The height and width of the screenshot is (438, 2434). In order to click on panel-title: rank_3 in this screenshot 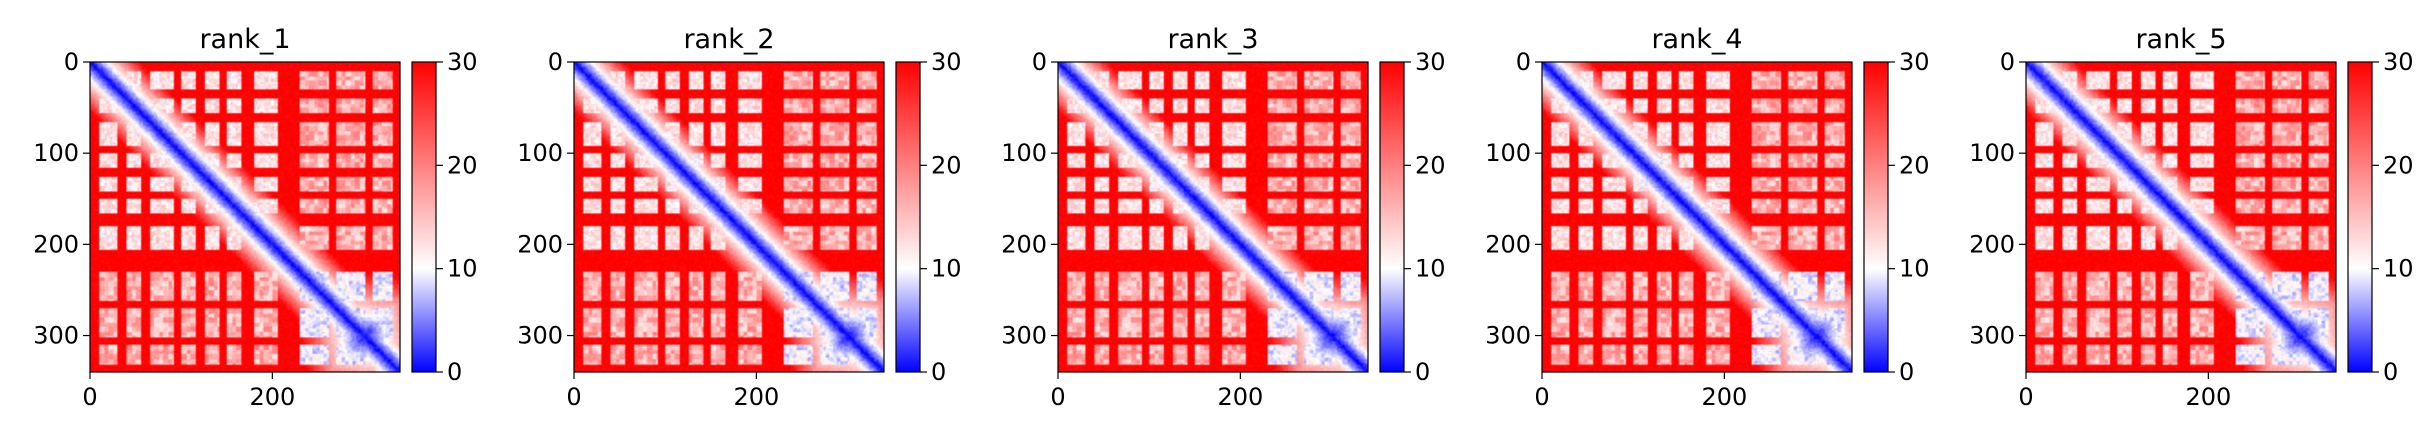, I will do `click(1212, 39)`.